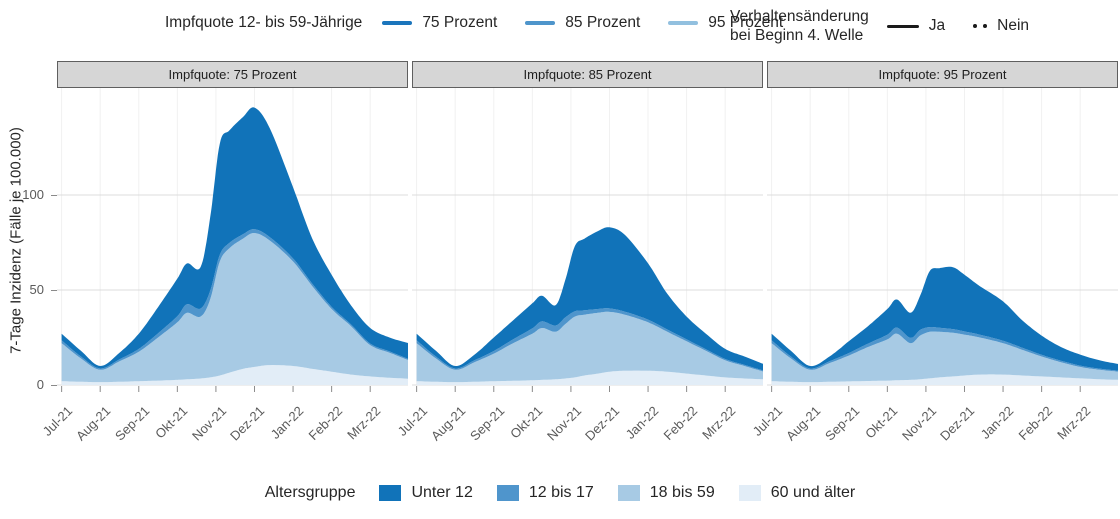  Describe the element at coordinates (749, 493) in the screenshot. I see `swatch-60-und-aelter-icon` at that location.